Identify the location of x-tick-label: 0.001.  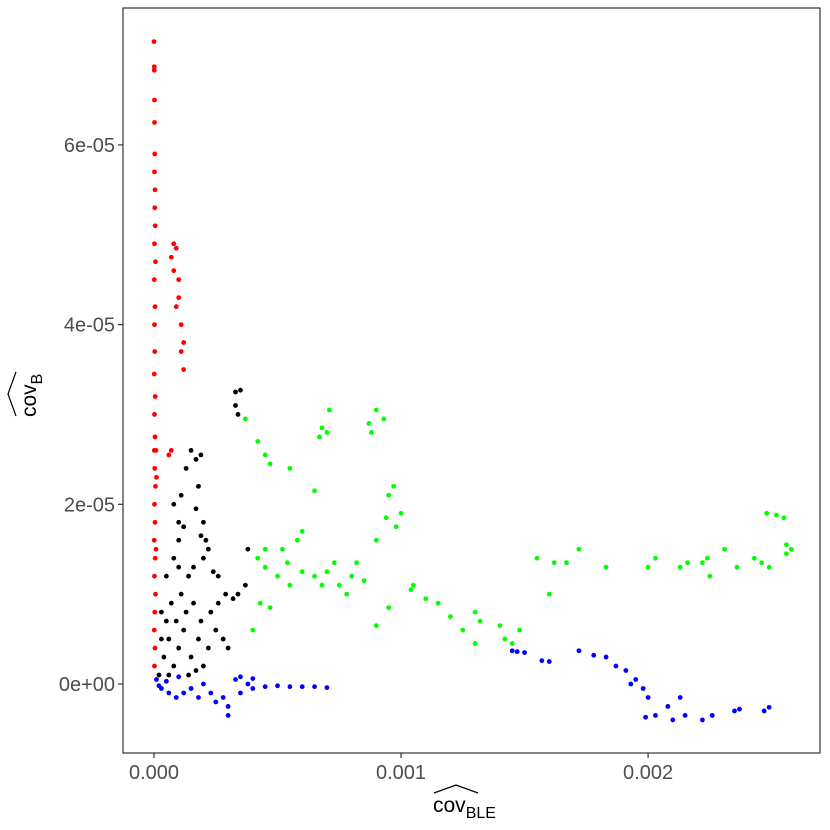
(401, 773).